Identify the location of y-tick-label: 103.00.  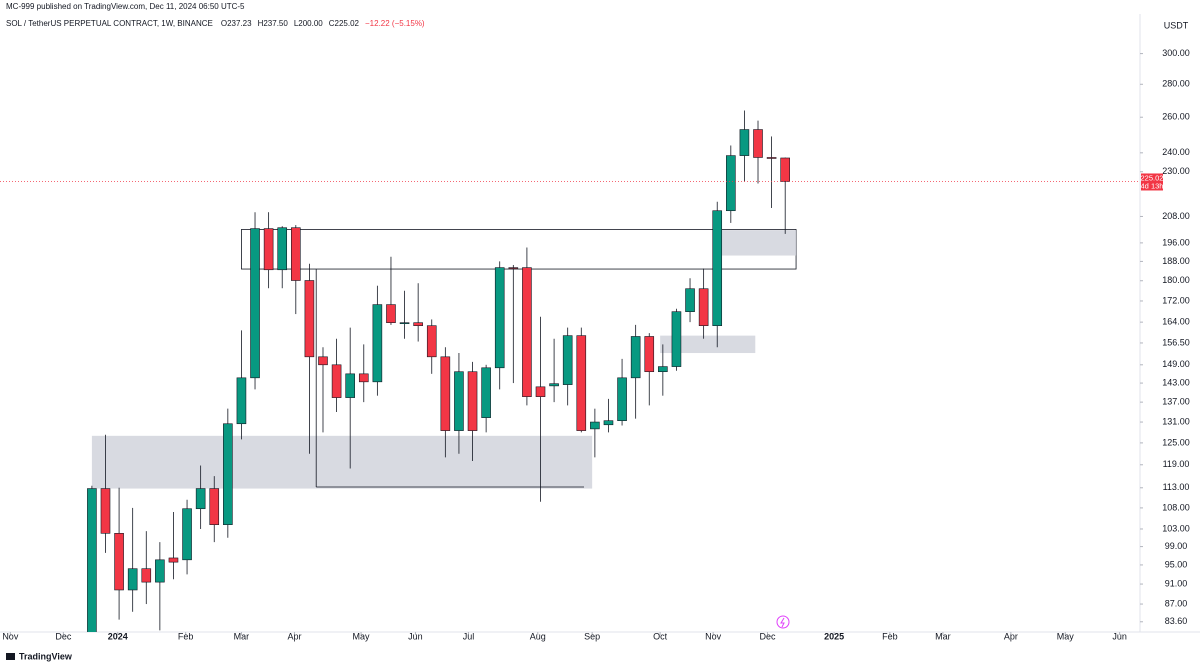
(1176, 528).